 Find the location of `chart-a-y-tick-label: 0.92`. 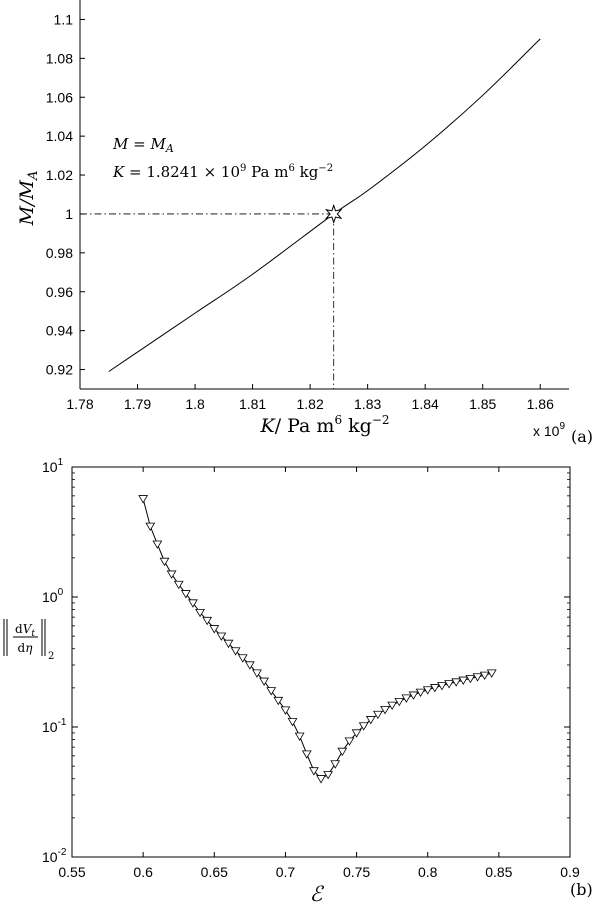

chart-a-y-tick-label: 0.92 is located at coordinates (59, 370).